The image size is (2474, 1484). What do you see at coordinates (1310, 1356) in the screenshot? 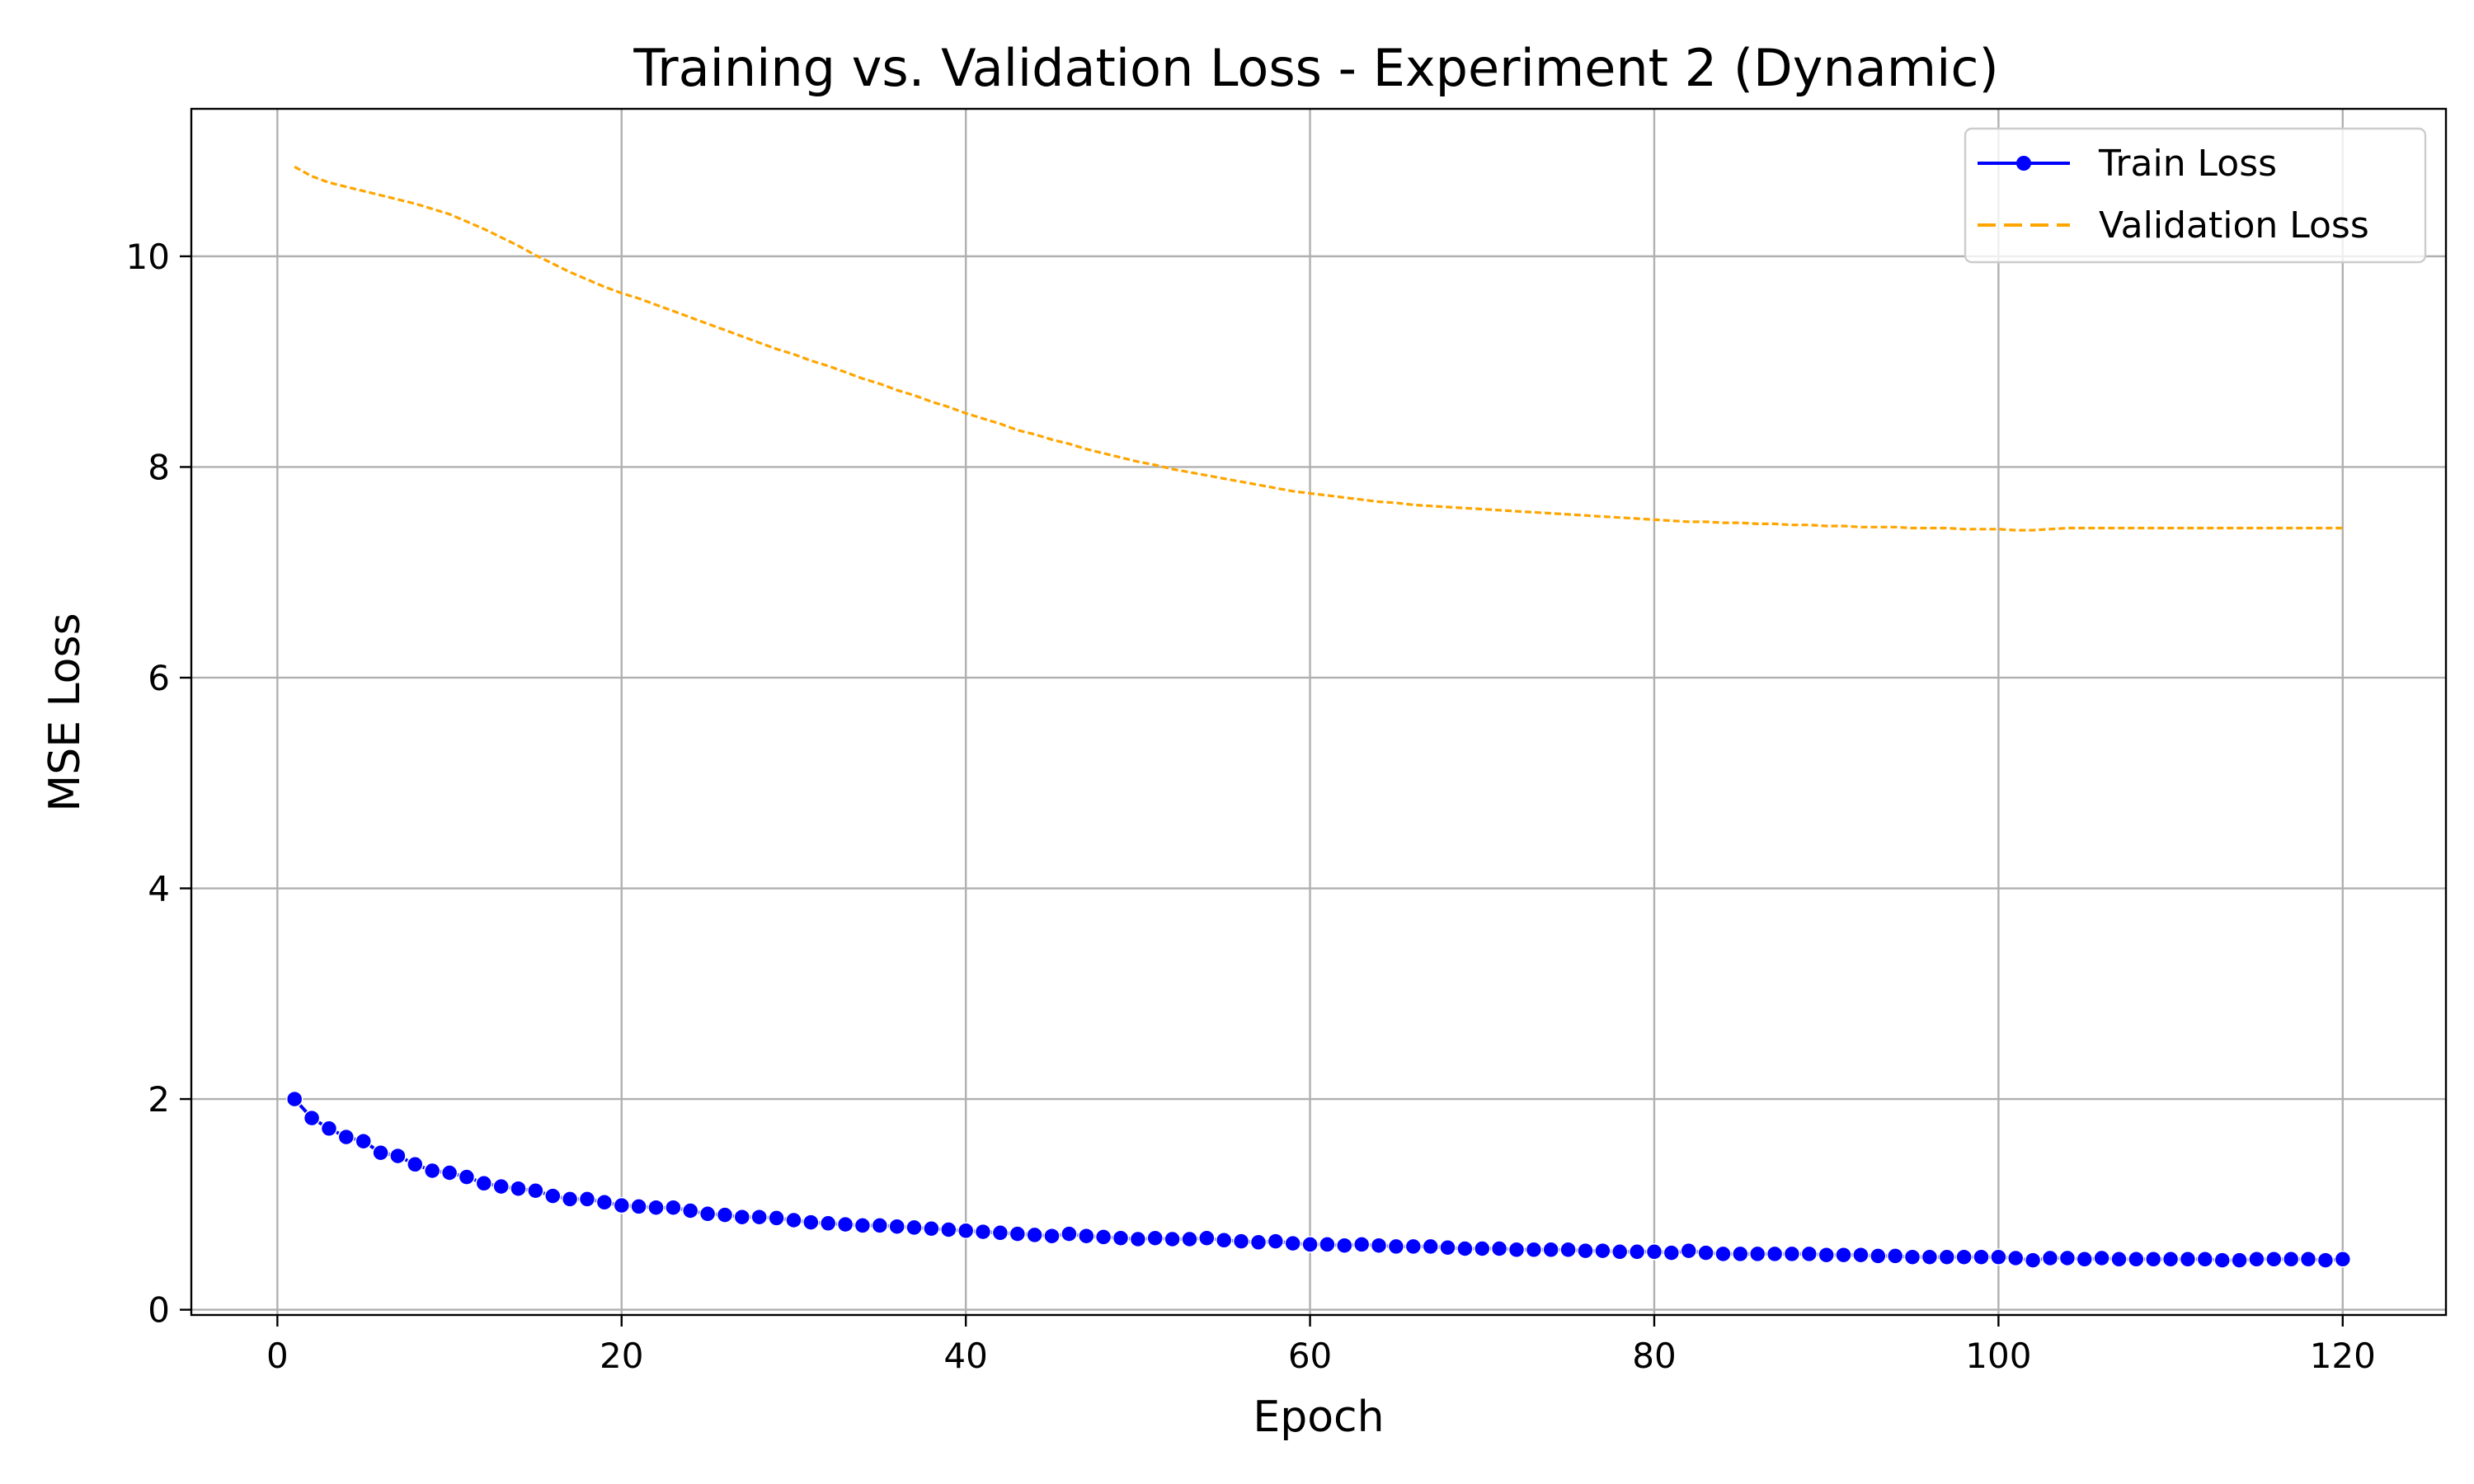
I see `x-tick-label: 60` at bounding box center [1310, 1356].